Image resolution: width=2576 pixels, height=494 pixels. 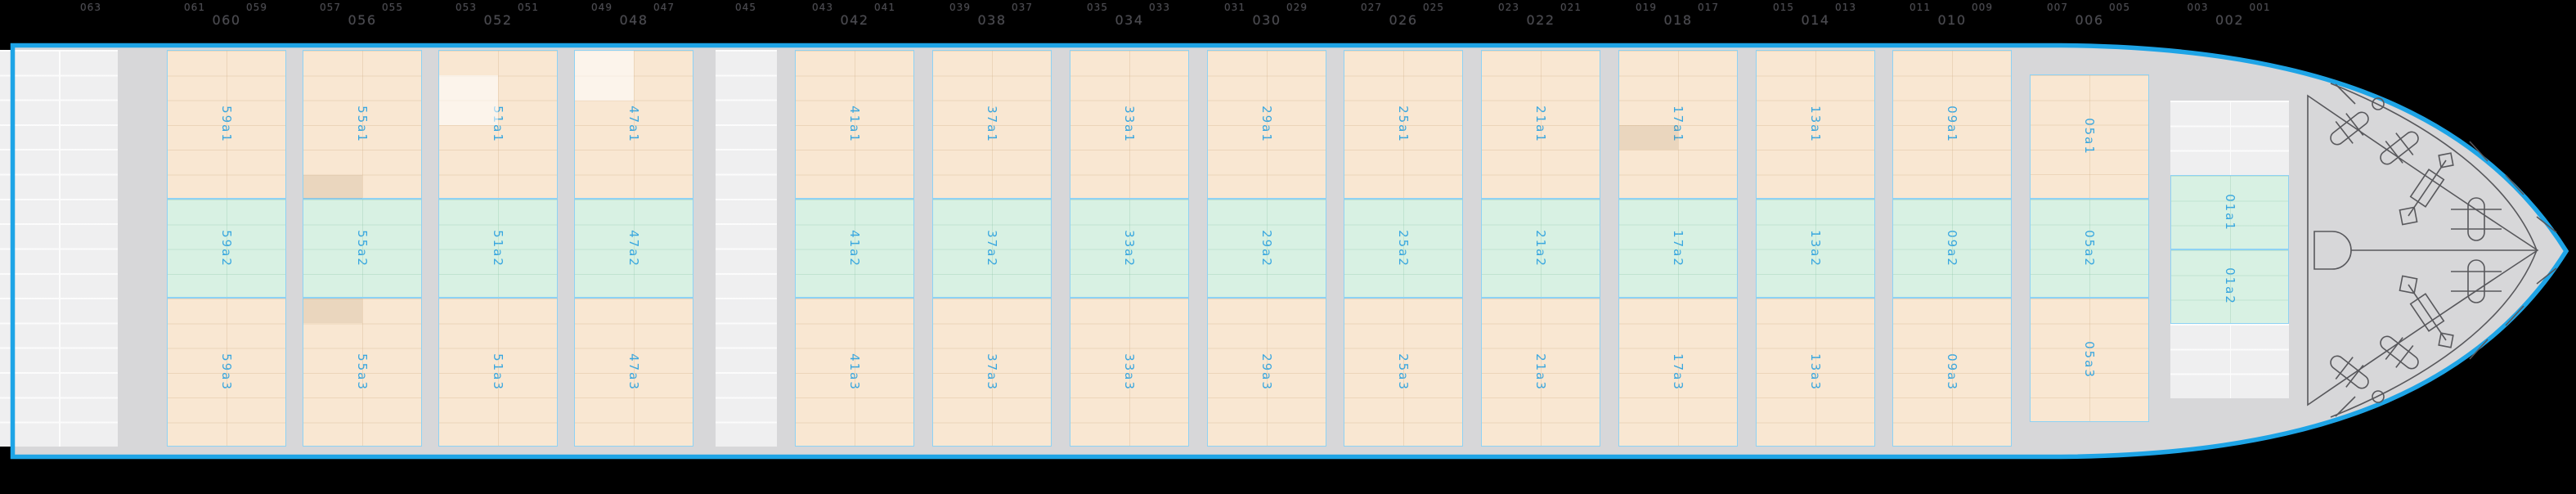 What do you see at coordinates (2120, 7) in the screenshot?
I see `bay-number-odd: 005` at bounding box center [2120, 7].